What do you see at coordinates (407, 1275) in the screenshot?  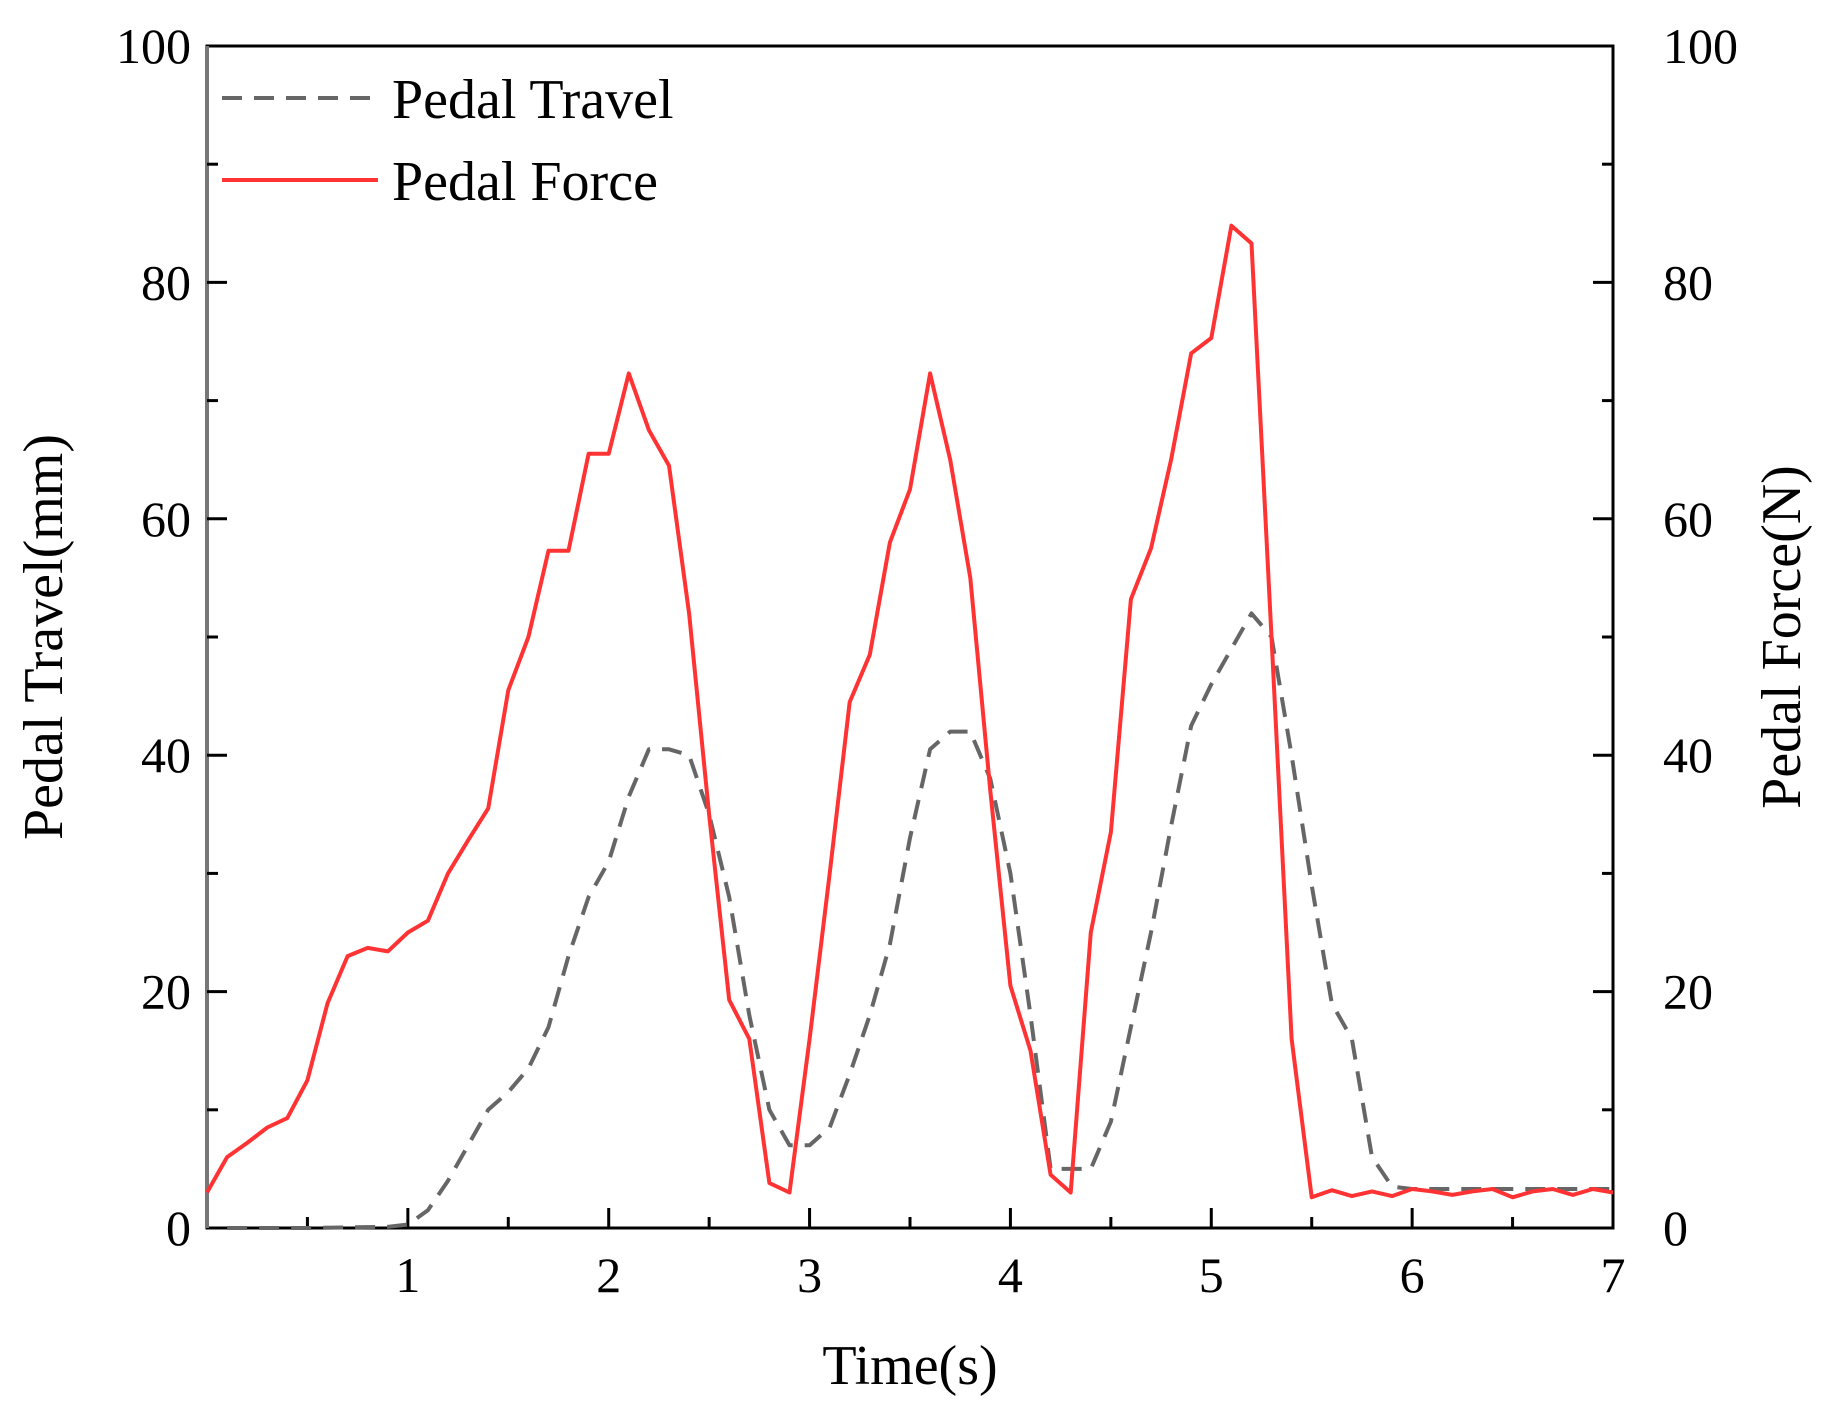 I see `x-tick-label: 1` at bounding box center [407, 1275].